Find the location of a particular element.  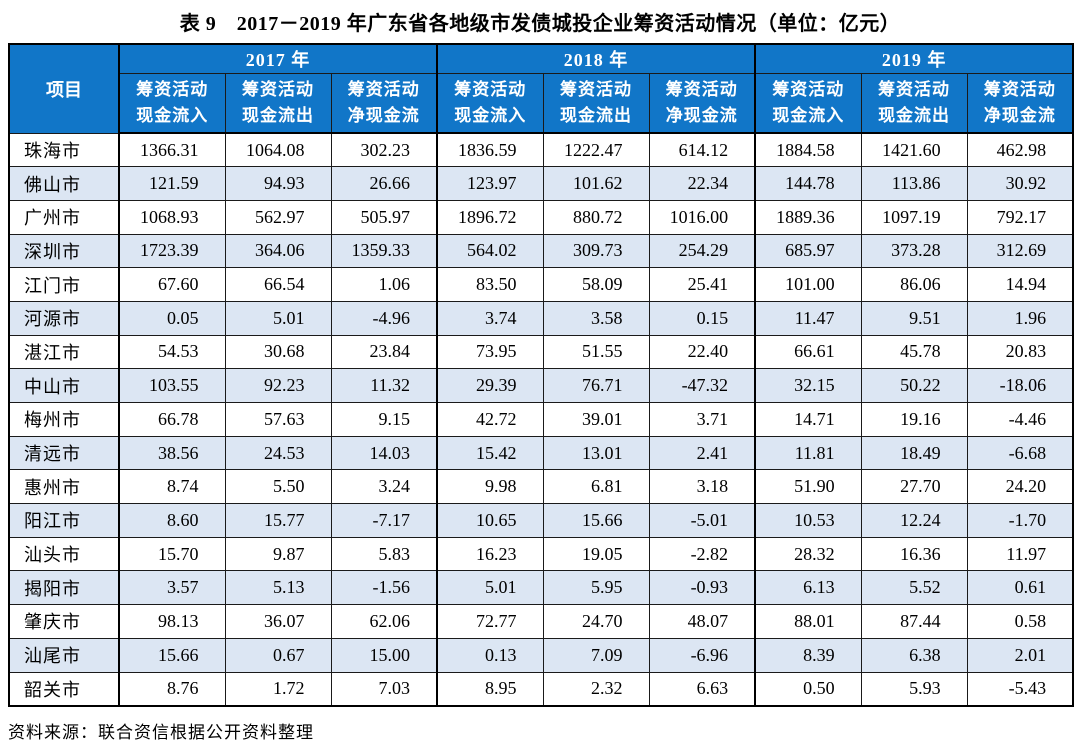

value-cell: 0.05 is located at coordinates (172, 318).